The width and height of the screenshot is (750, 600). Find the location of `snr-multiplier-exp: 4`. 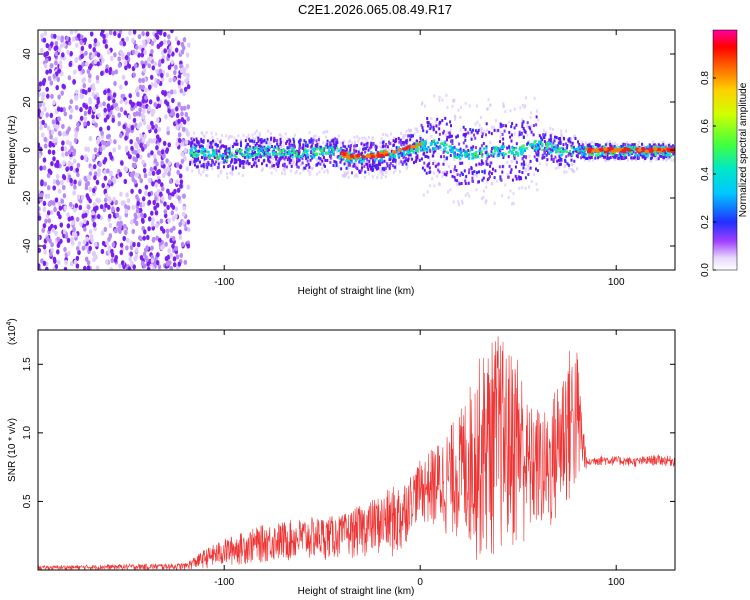

snr-multiplier-exp: 4 is located at coordinates (9, 324).